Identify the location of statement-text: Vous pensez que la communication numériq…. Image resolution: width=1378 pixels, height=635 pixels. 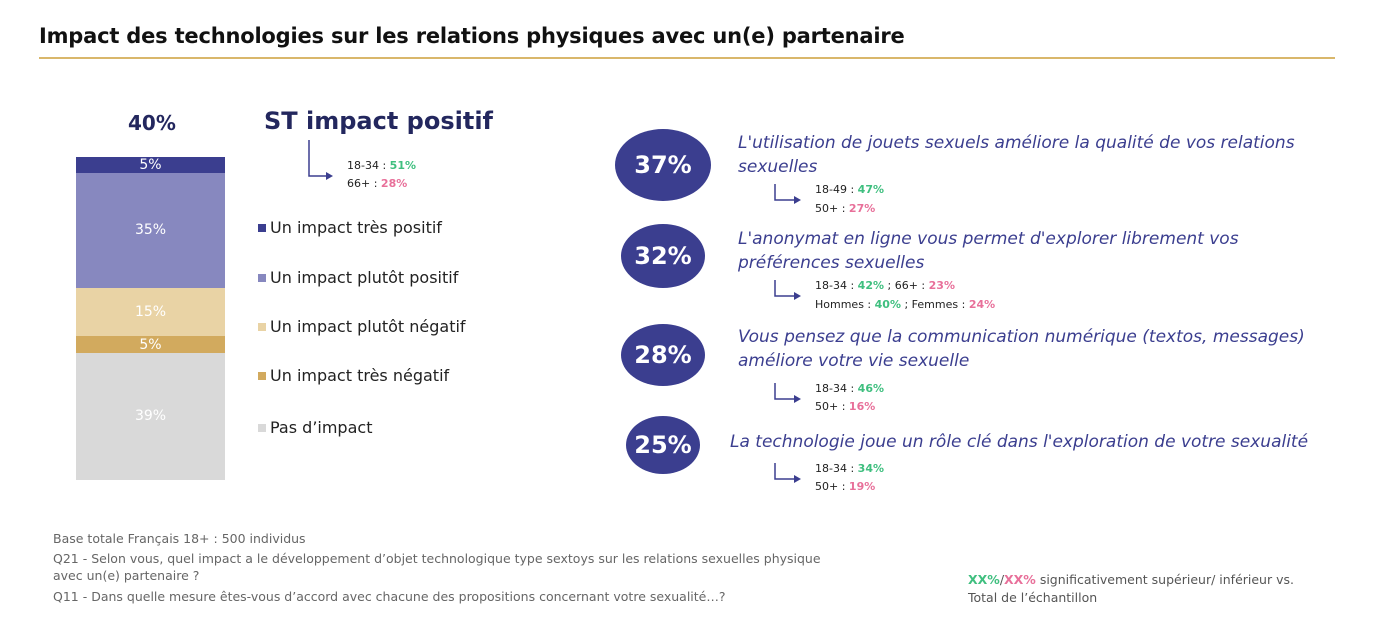
(1021, 349).